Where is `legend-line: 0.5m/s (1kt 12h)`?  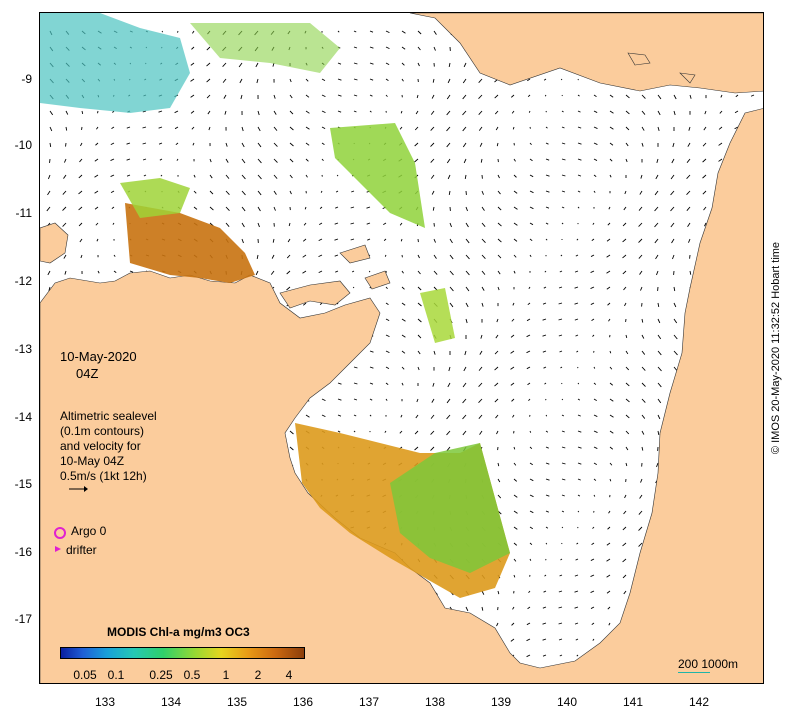 legend-line: 0.5m/s (1kt 12h) is located at coordinates (103, 476).